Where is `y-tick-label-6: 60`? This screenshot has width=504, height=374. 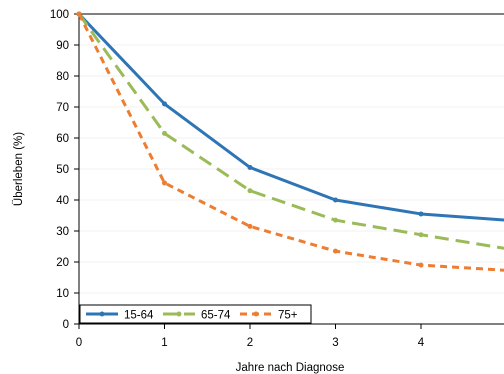 y-tick-label-6: 60 is located at coordinates (62, 139).